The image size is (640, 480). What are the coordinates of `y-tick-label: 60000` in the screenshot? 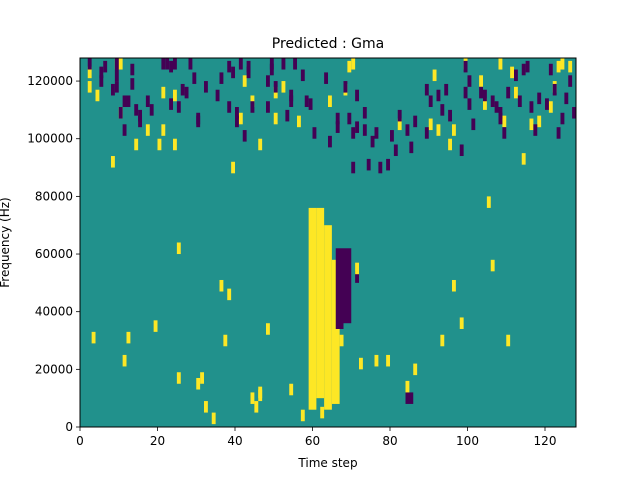 It's located at (54, 254).